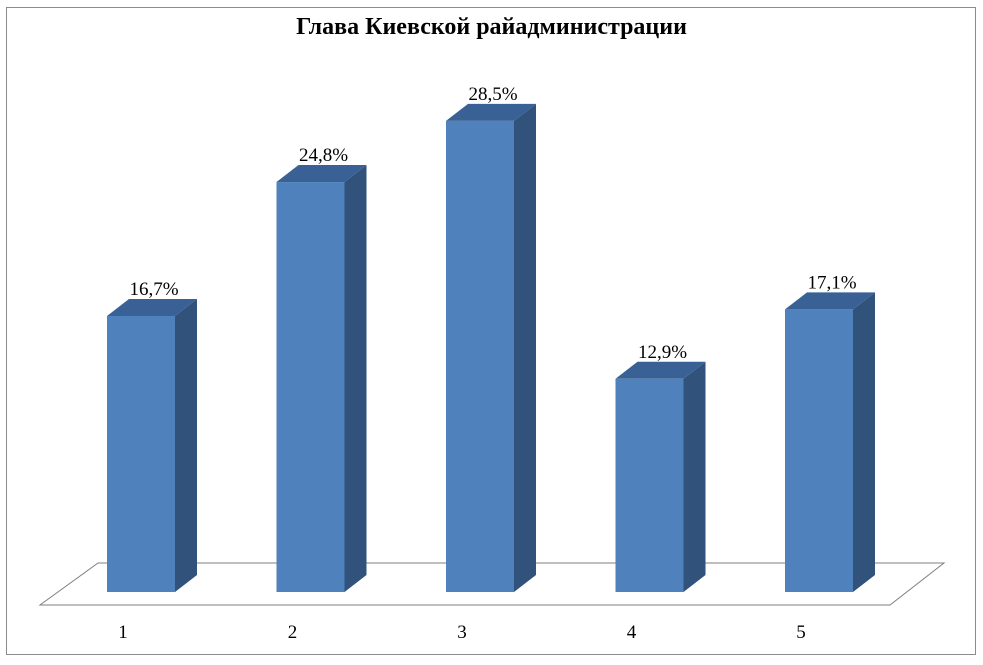 This screenshot has height=665, width=983. Describe the element at coordinates (801, 632) in the screenshot. I see `x-tick-label: 5` at that location.